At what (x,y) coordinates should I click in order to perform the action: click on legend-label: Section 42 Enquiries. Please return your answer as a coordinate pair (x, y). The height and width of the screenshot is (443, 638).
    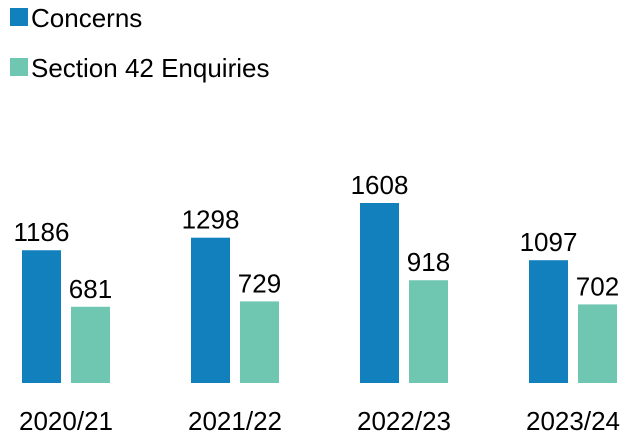
    Looking at the image, I should click on (150, 68).